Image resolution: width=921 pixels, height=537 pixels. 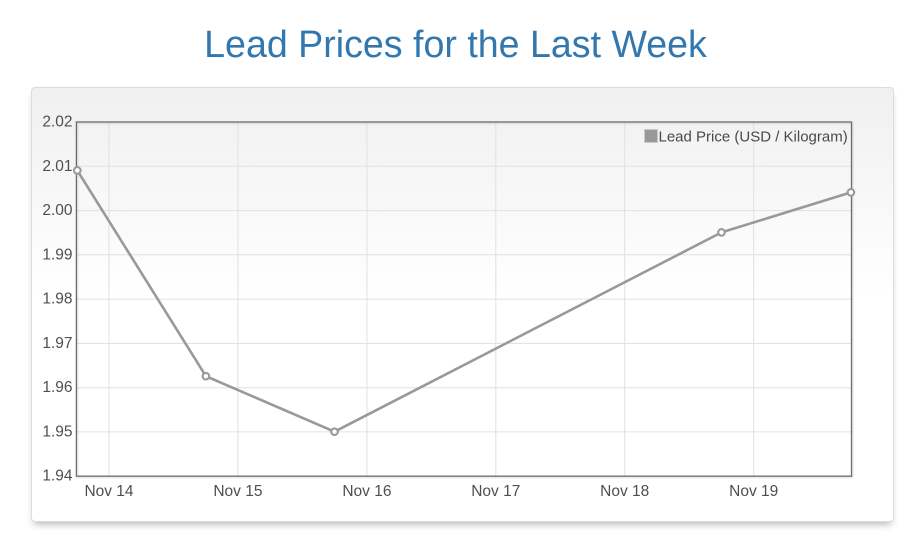 What do you see at coordinates (57, 387) in the screenshot?
I see `svg-text: 1.96` at bounding box center [57, 387].